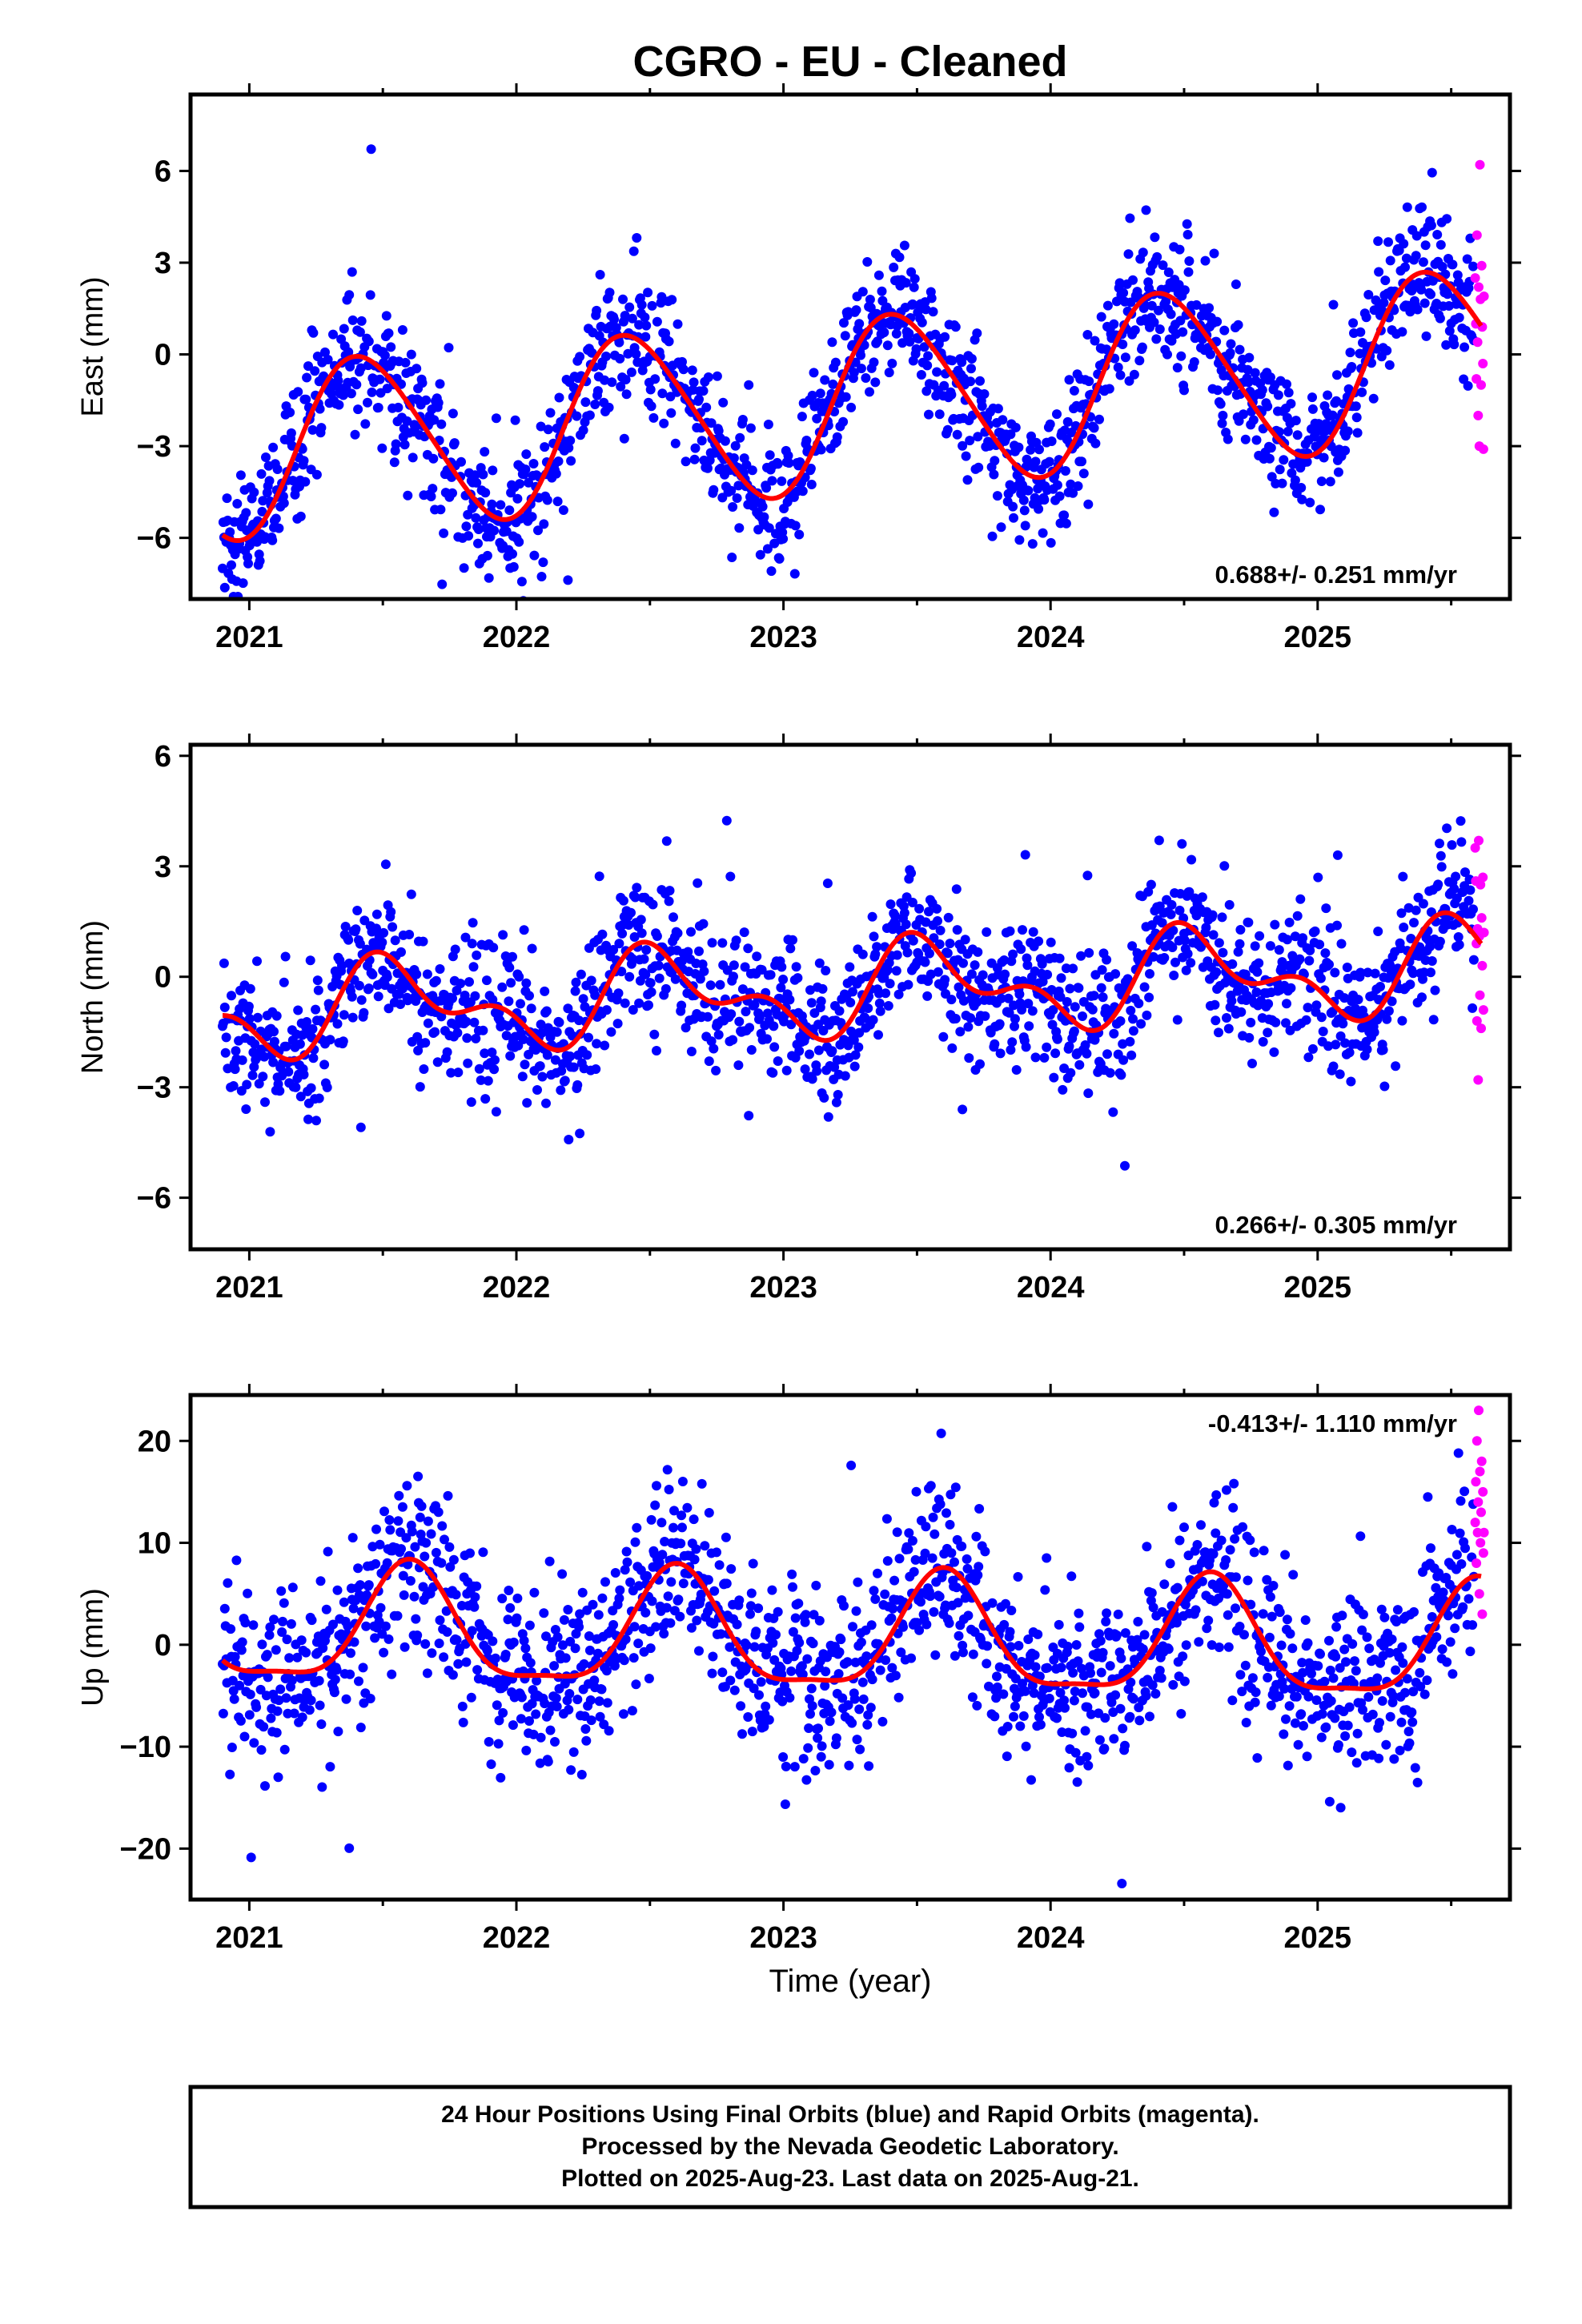  I want to click on up-rapid-point, so click(1479, 1594).